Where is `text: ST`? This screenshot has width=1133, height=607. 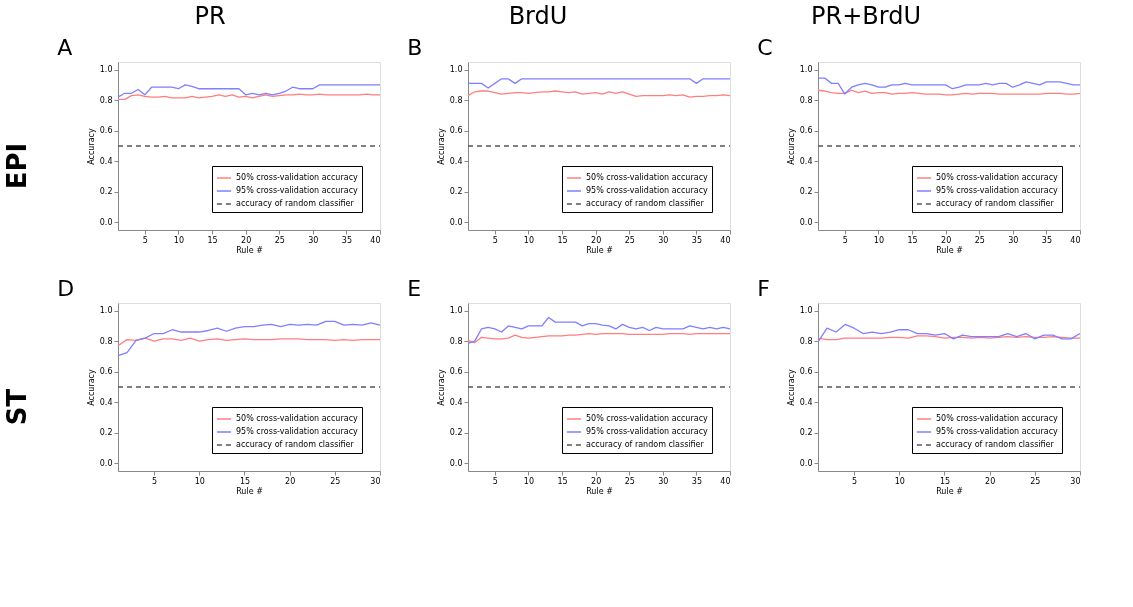 text: ST is located at coordinates (17, 407).